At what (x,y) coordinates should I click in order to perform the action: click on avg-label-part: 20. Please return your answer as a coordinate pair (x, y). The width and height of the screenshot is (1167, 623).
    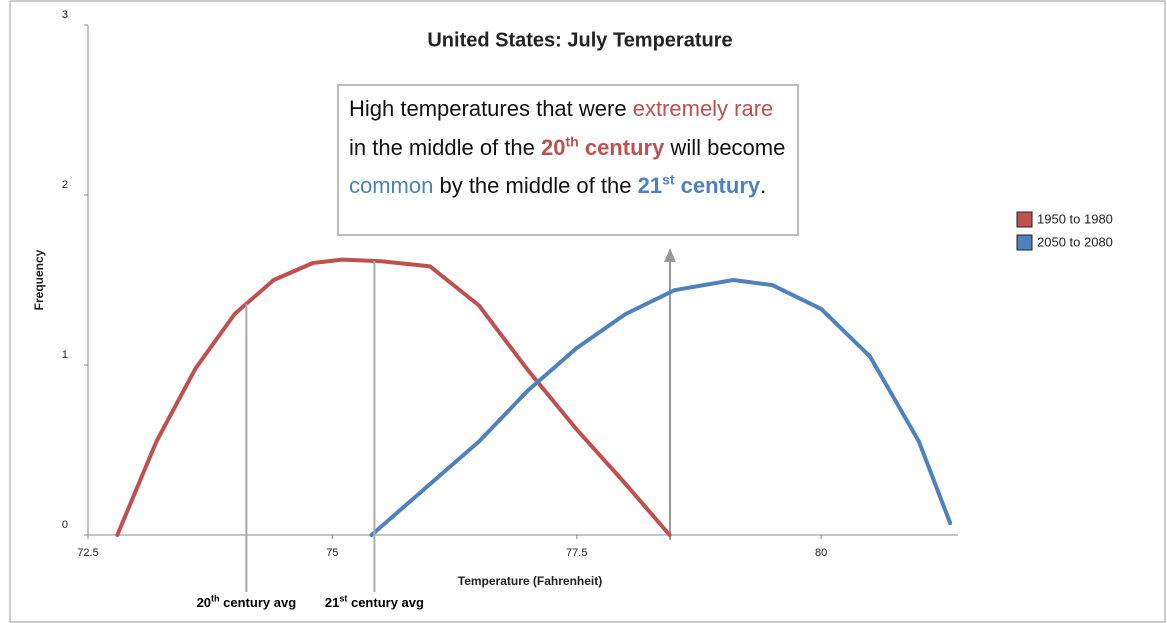
    Looking at the image, I should click on (204, 602).